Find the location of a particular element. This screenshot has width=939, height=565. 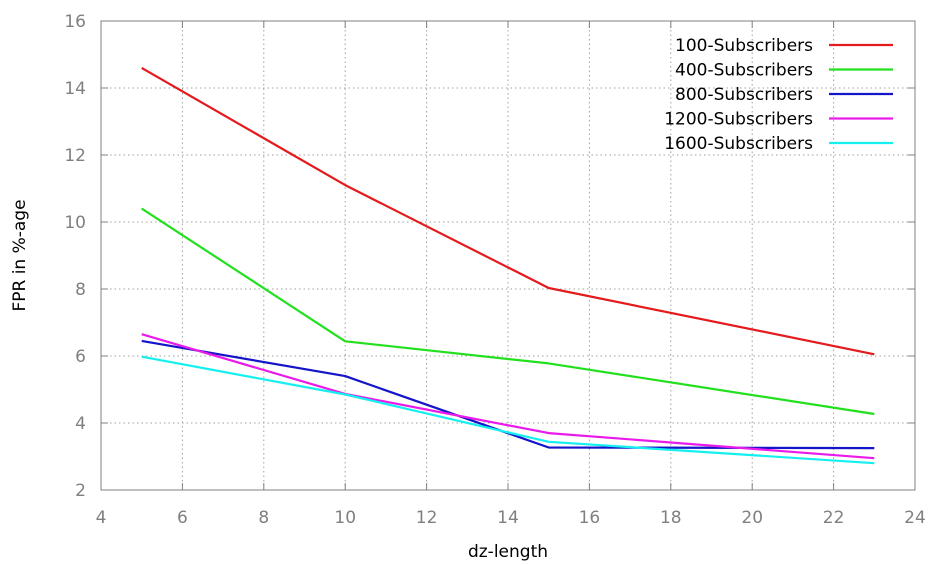

x-tick-label: 24 is located at coordinates (915, 518).